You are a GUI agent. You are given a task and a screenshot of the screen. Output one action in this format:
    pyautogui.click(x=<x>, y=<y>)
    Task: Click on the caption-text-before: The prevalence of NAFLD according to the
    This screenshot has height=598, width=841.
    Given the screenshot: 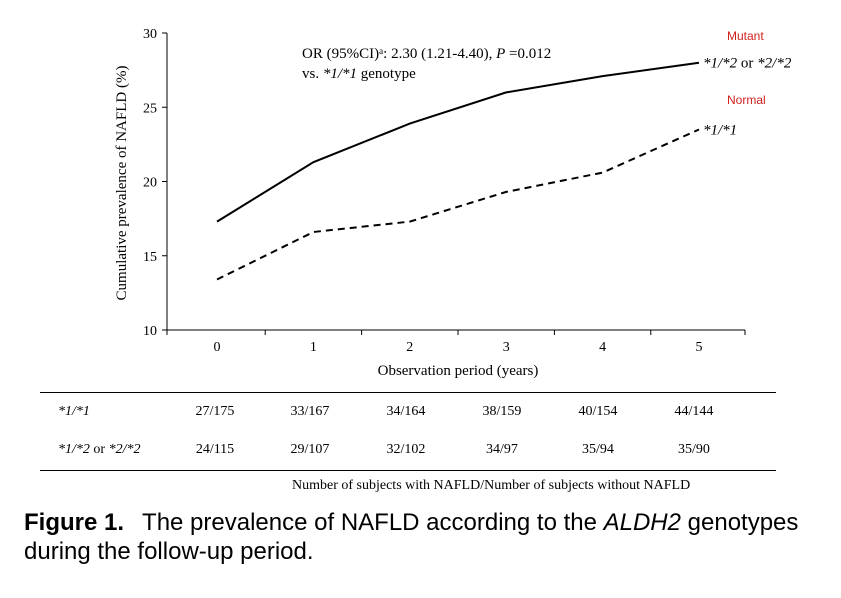 What is the action you would take?
    pyautogui.click(x=373, y=522)
    